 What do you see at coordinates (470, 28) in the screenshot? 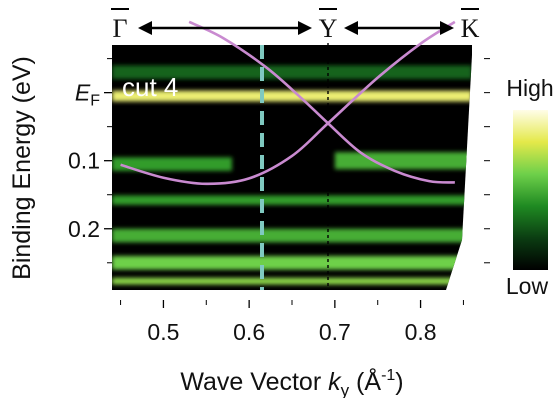
I see `high-symmetry-label: K` at bounding box center [470, 28].